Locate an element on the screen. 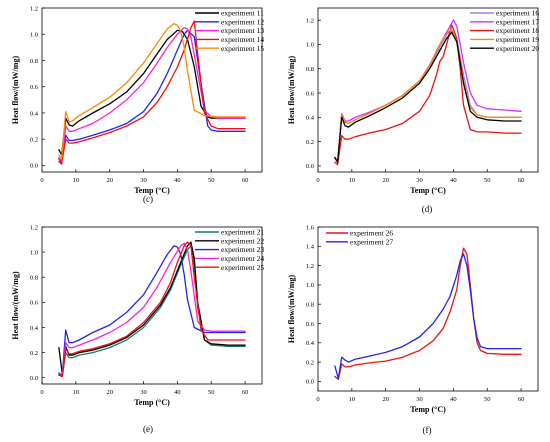 The width and height of the screenshot is (550, 442). legend-label: experiment 17 is located at coordinates (517, 21).